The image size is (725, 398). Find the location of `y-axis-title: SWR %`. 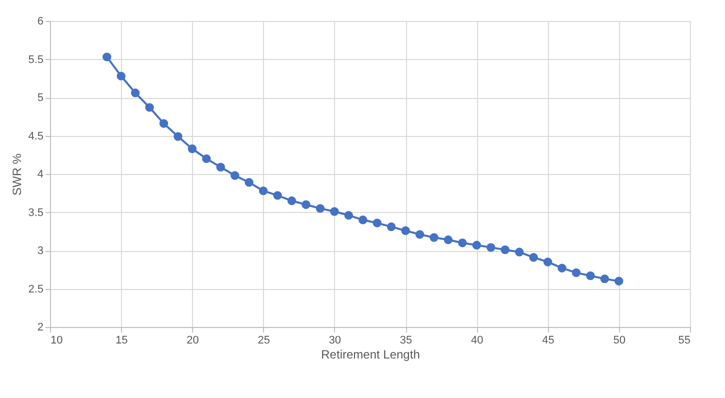

y-axis-title: SWR % is located at coordinates (17, 174).